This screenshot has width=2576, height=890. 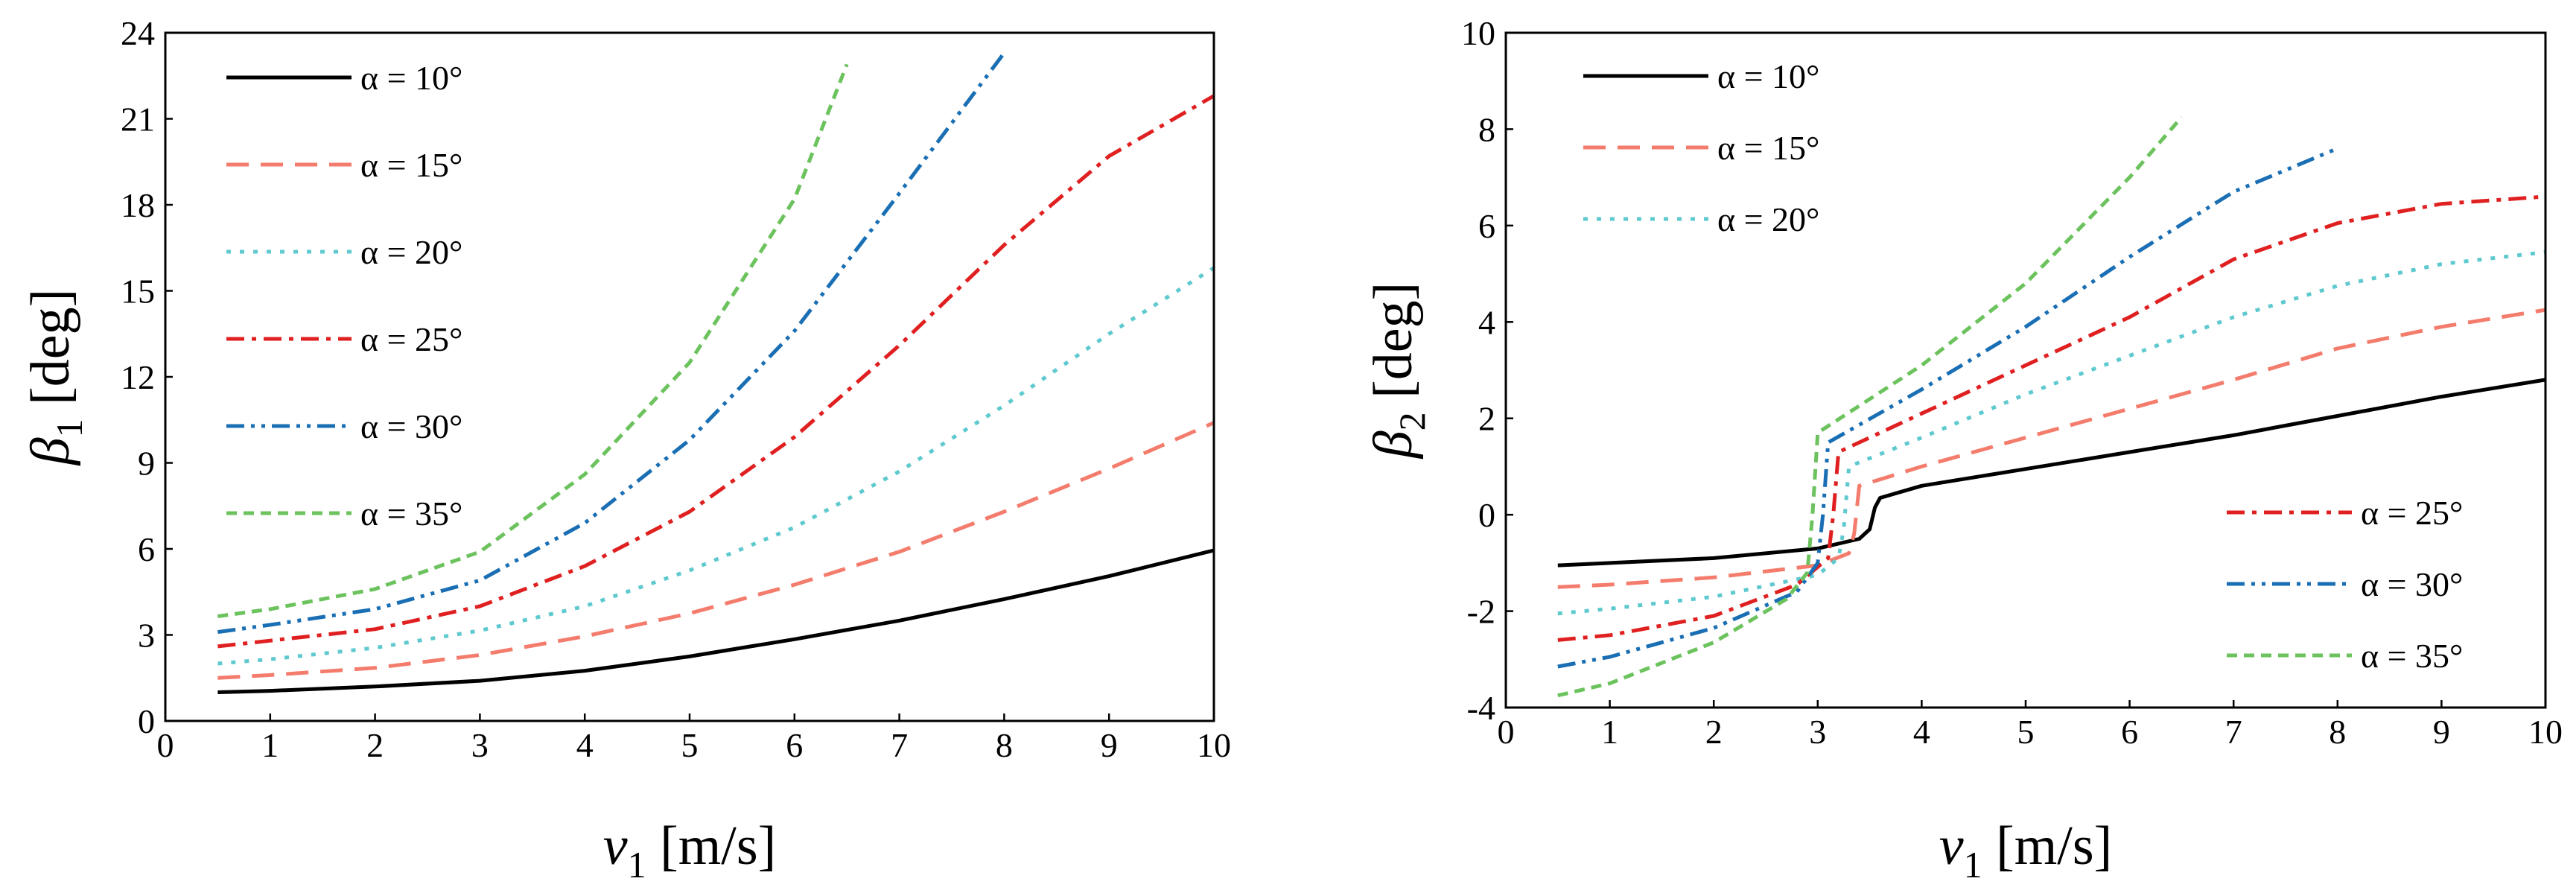 I want to click on left-x-tick-label: 3, so click(x=480, y=745).